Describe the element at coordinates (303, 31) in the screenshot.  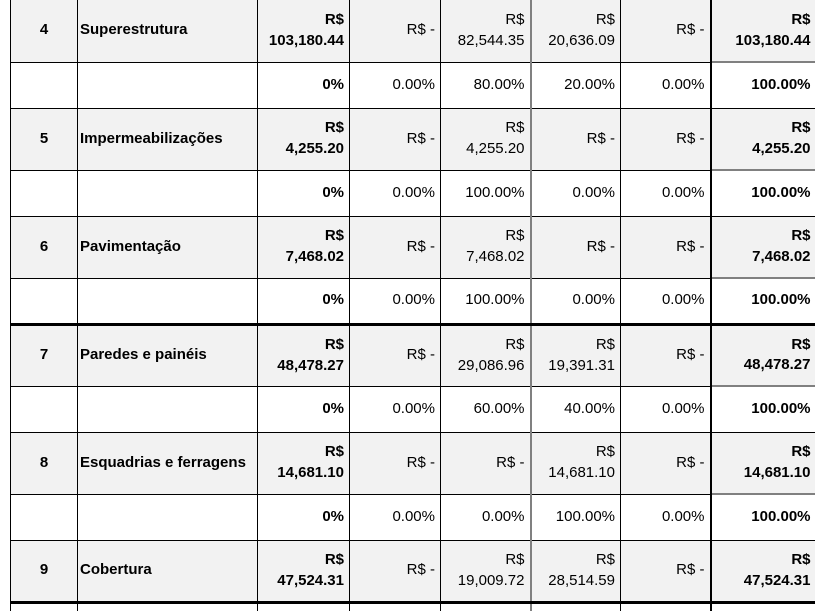
I see `total-value-cell: R$ 103,180.44` at that location.